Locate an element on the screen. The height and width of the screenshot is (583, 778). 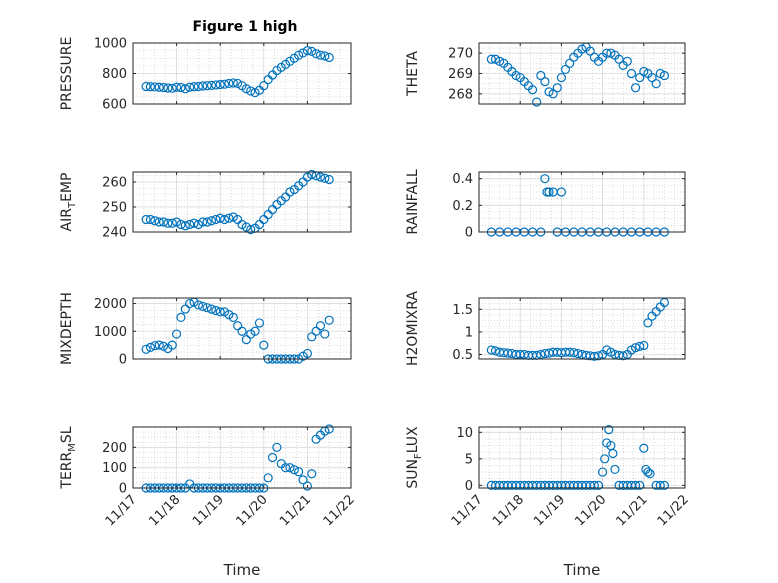
y-axis-label-main: PRESSURE is located at coordinates (67, 74).